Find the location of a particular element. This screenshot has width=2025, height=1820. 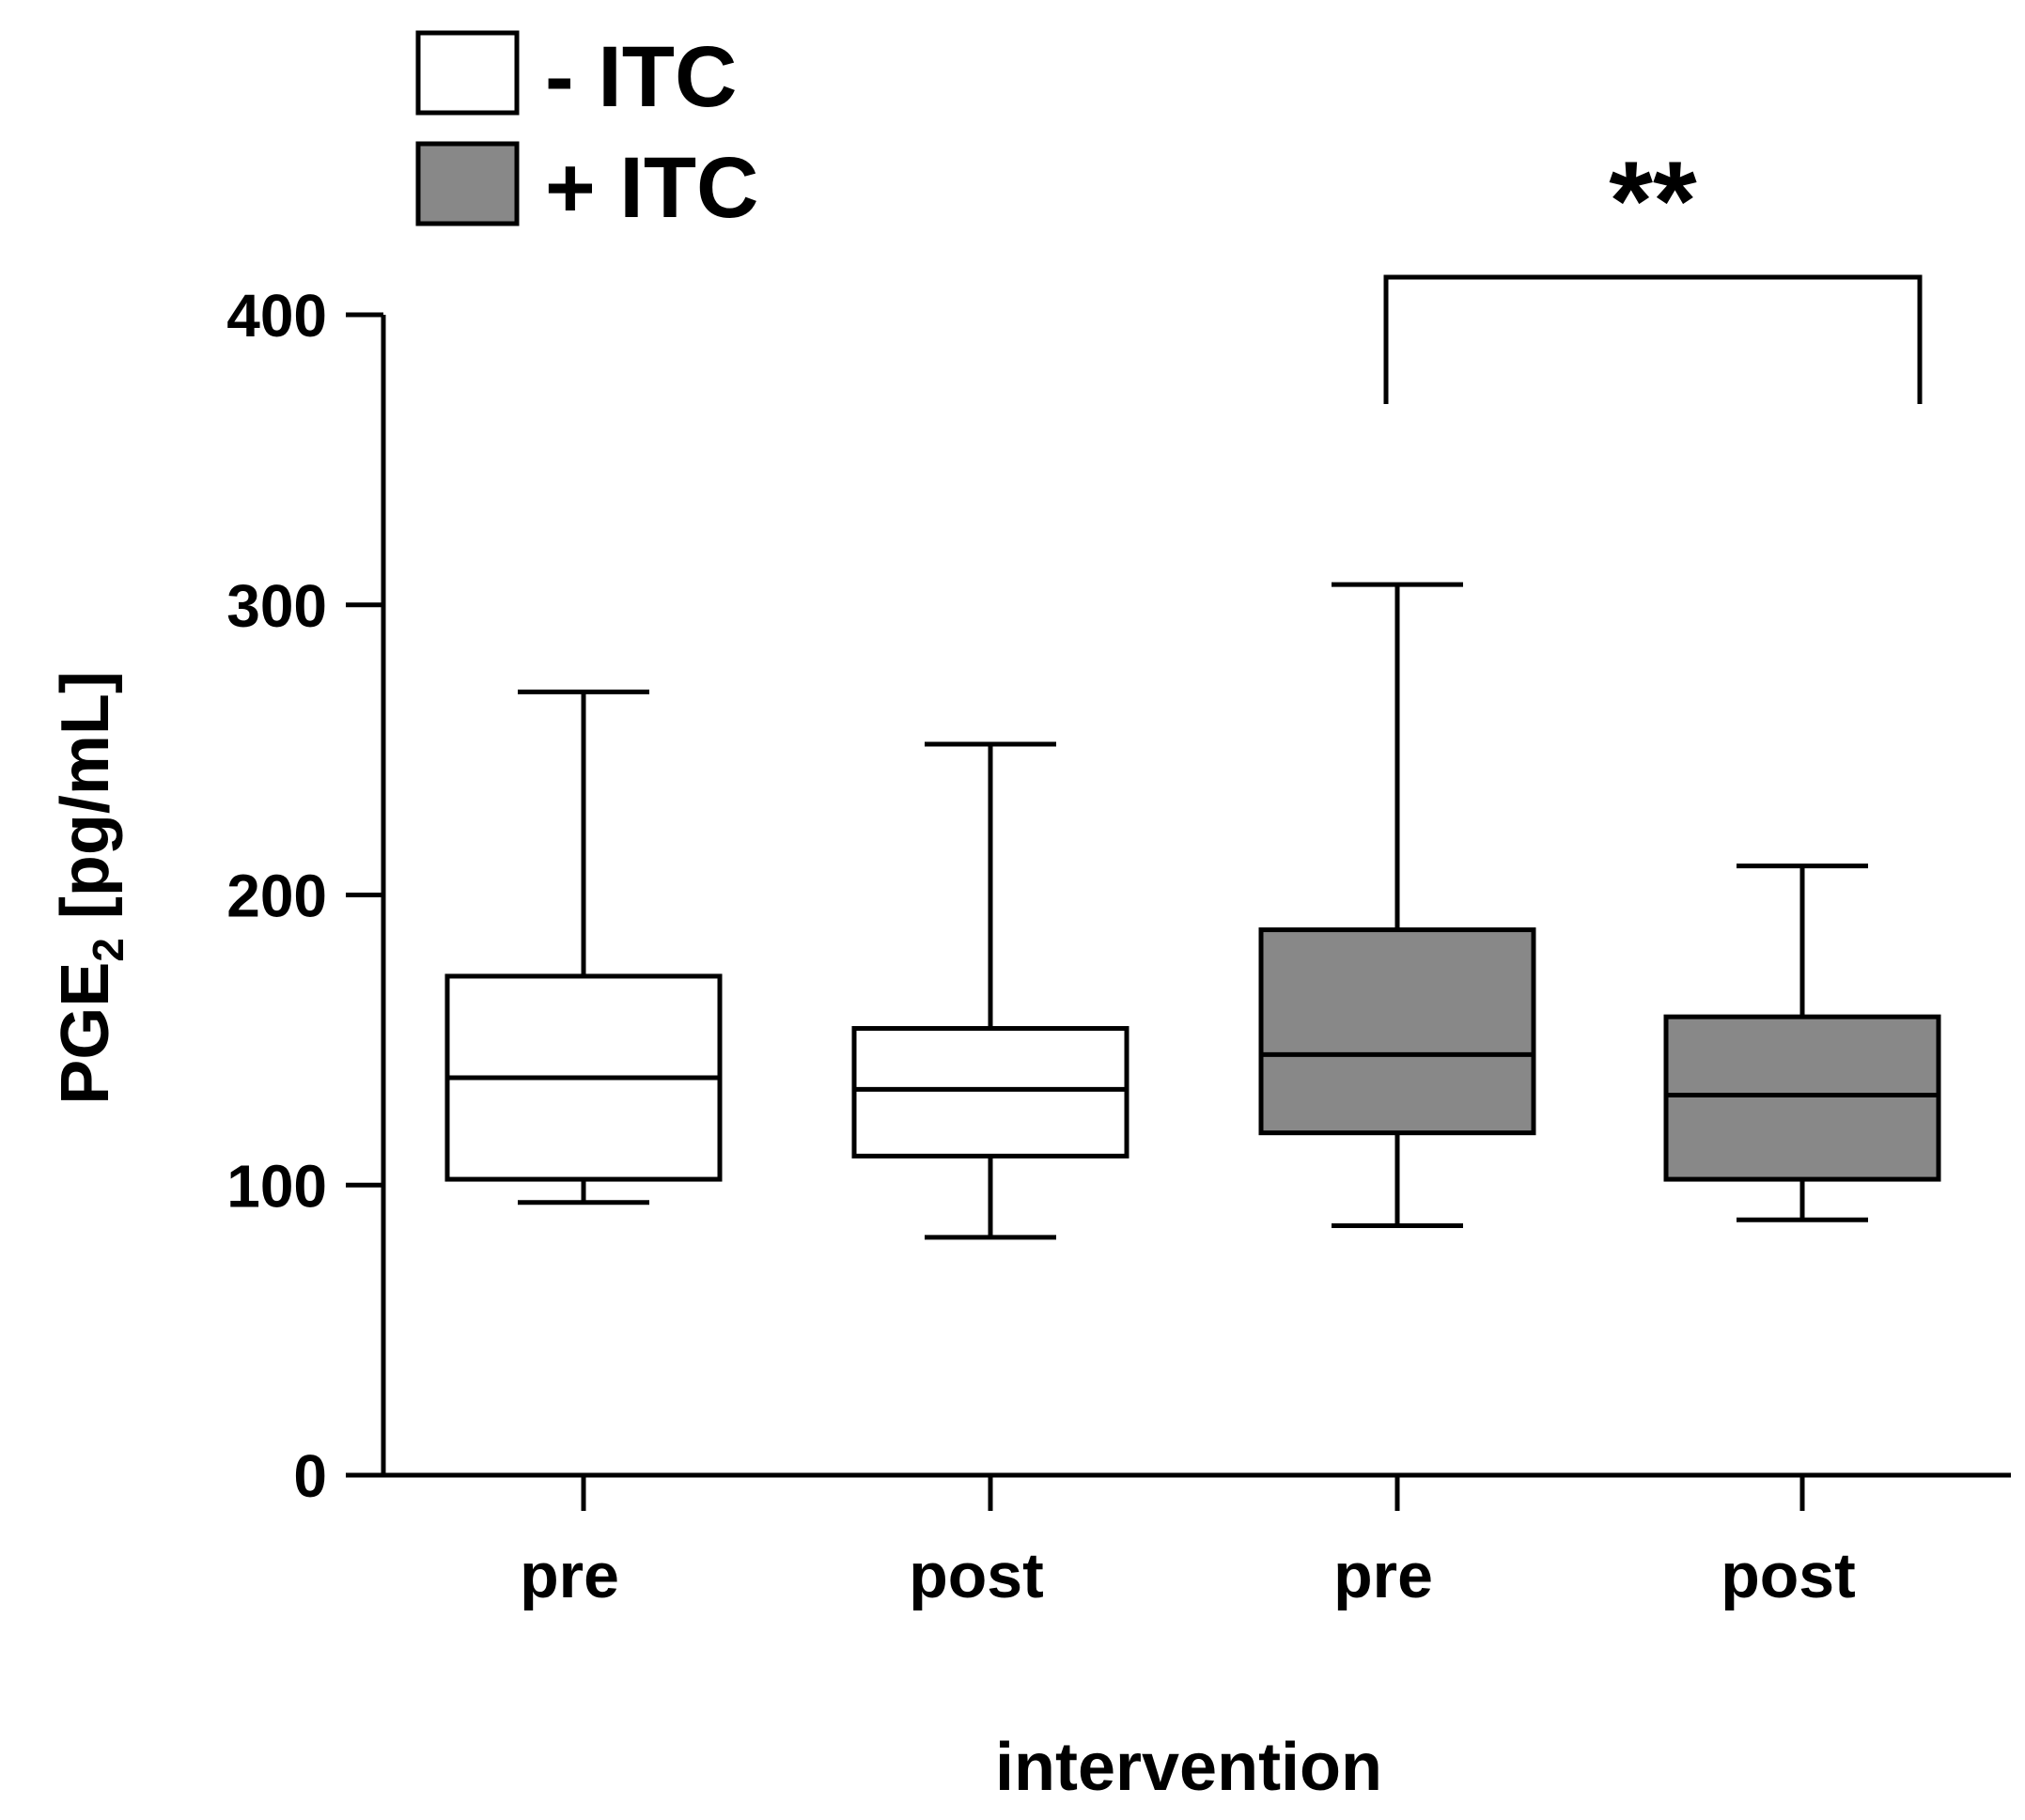

legend: - ITC + ITC is located at coordinates (586, 132).